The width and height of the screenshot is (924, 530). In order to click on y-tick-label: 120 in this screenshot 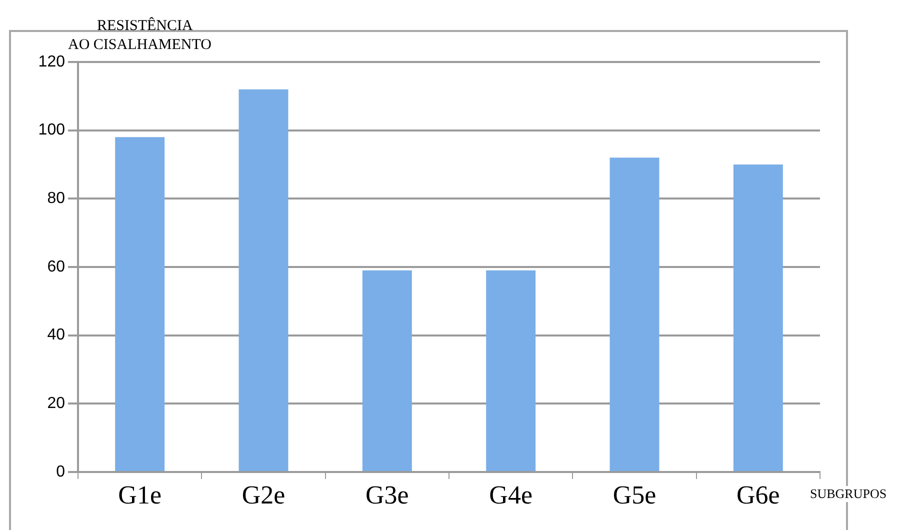, I will do `click(52, 61)`.